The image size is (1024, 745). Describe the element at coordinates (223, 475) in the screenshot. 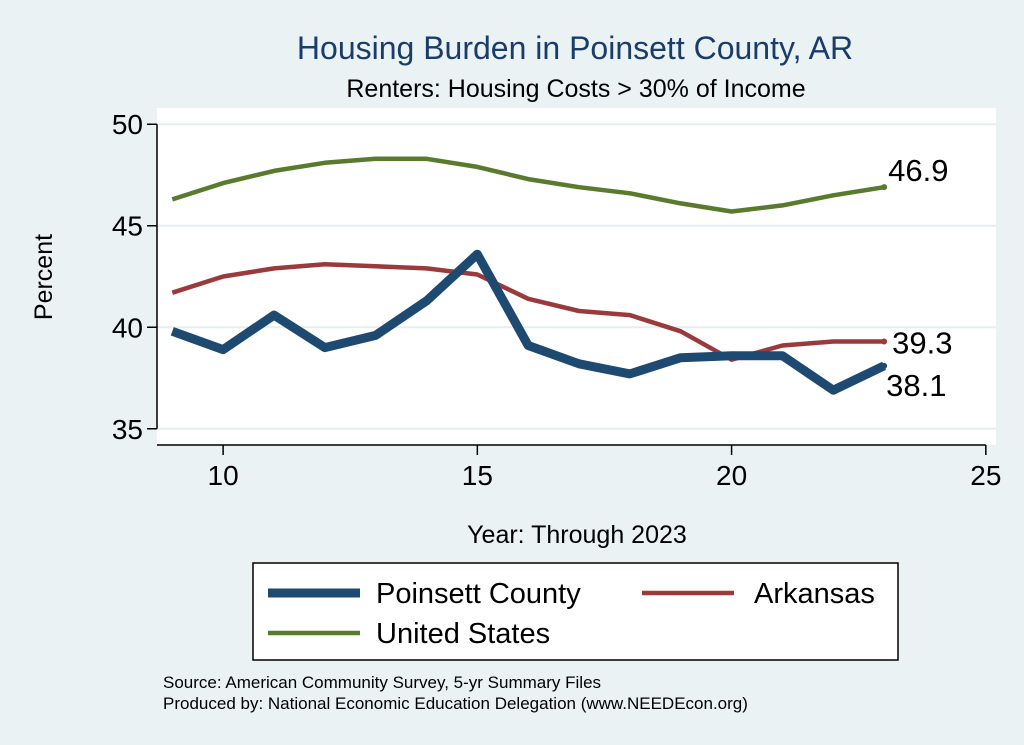

I see `x-tick-label: 10` at that location.